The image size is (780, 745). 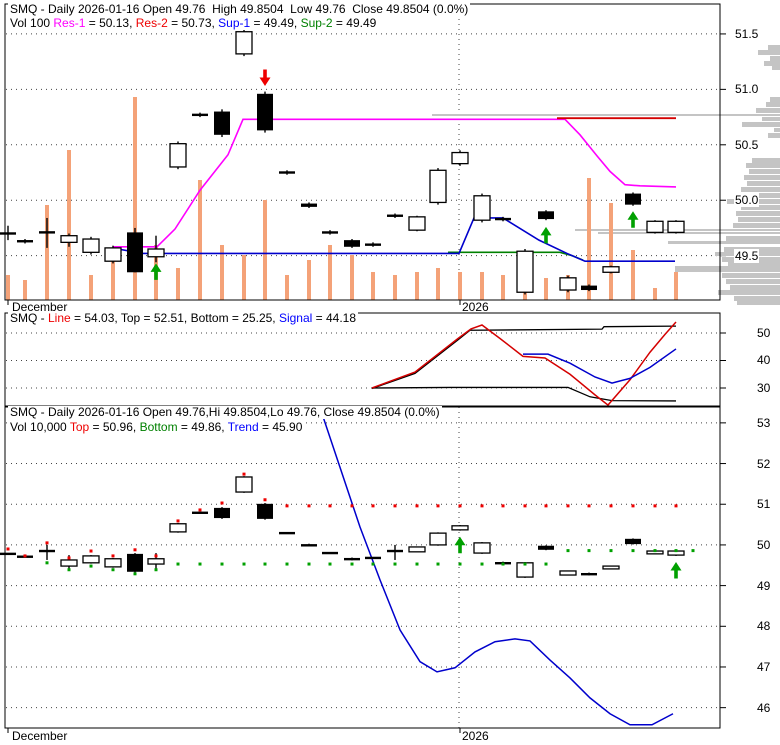 I want to click on y-tick-label: 49, so click(x=764, y=585).